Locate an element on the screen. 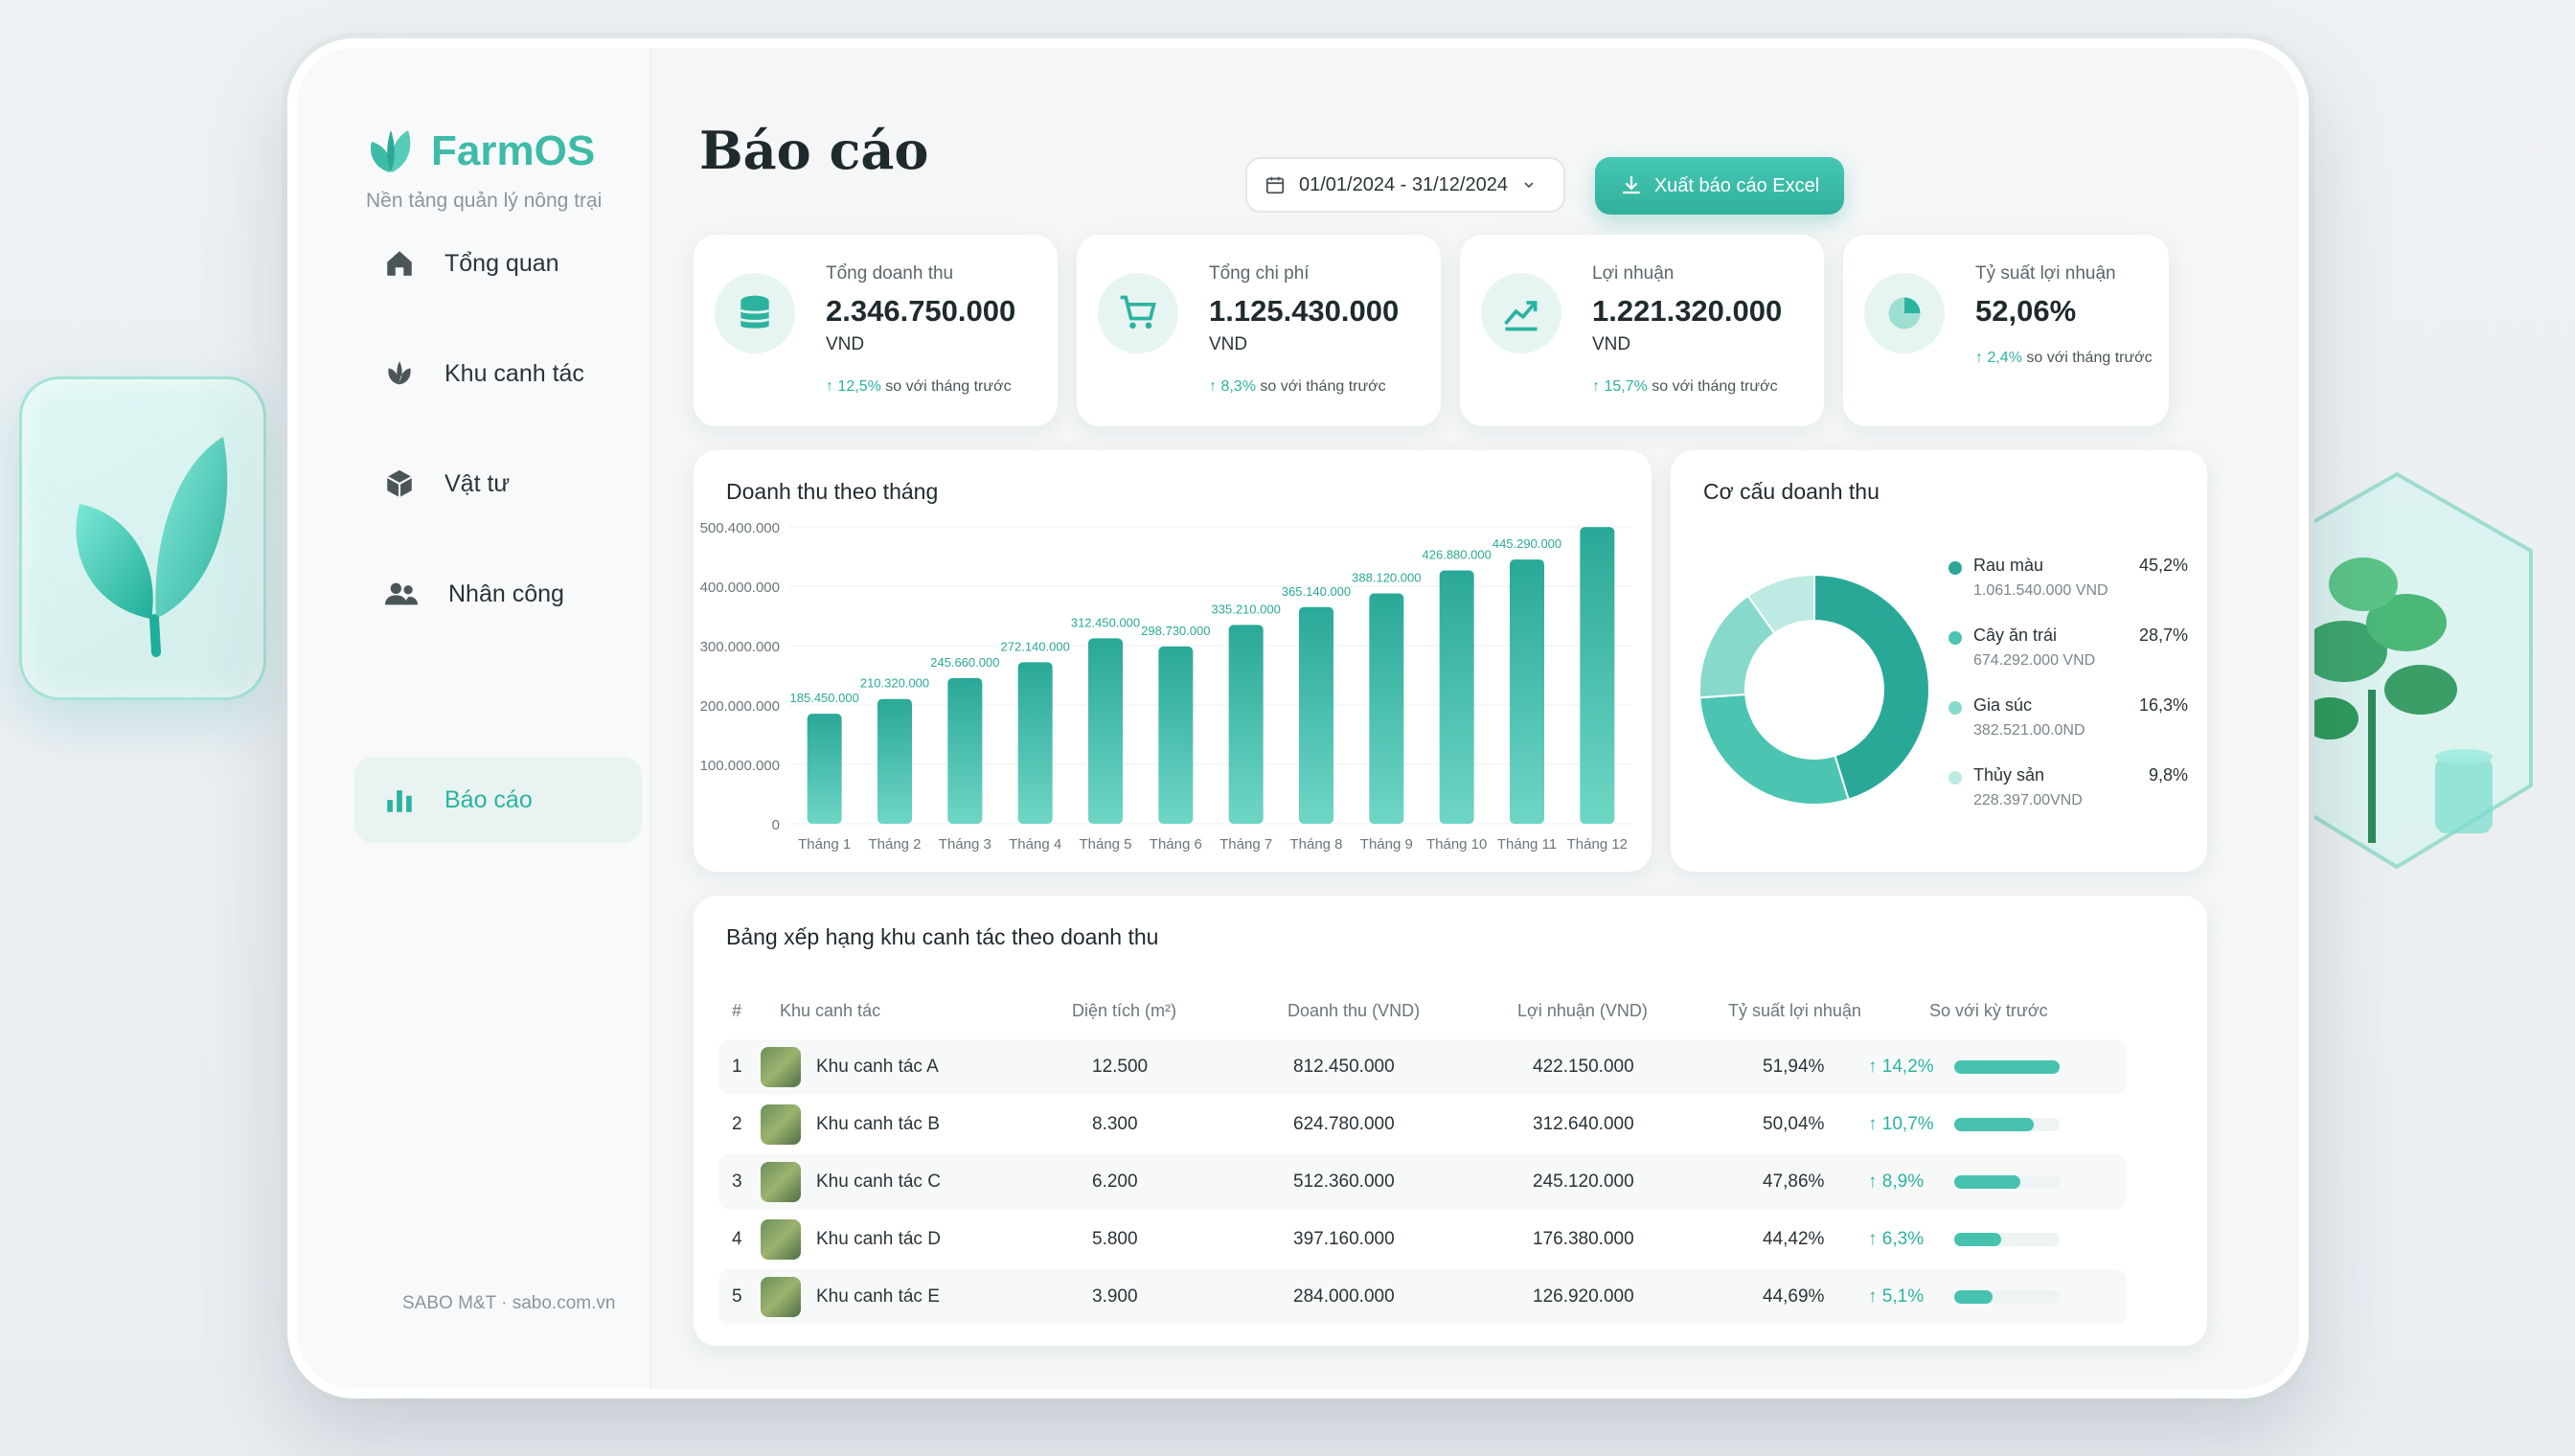  cell-profit: 245.120.000 is located at coordinates (1583, 1182).